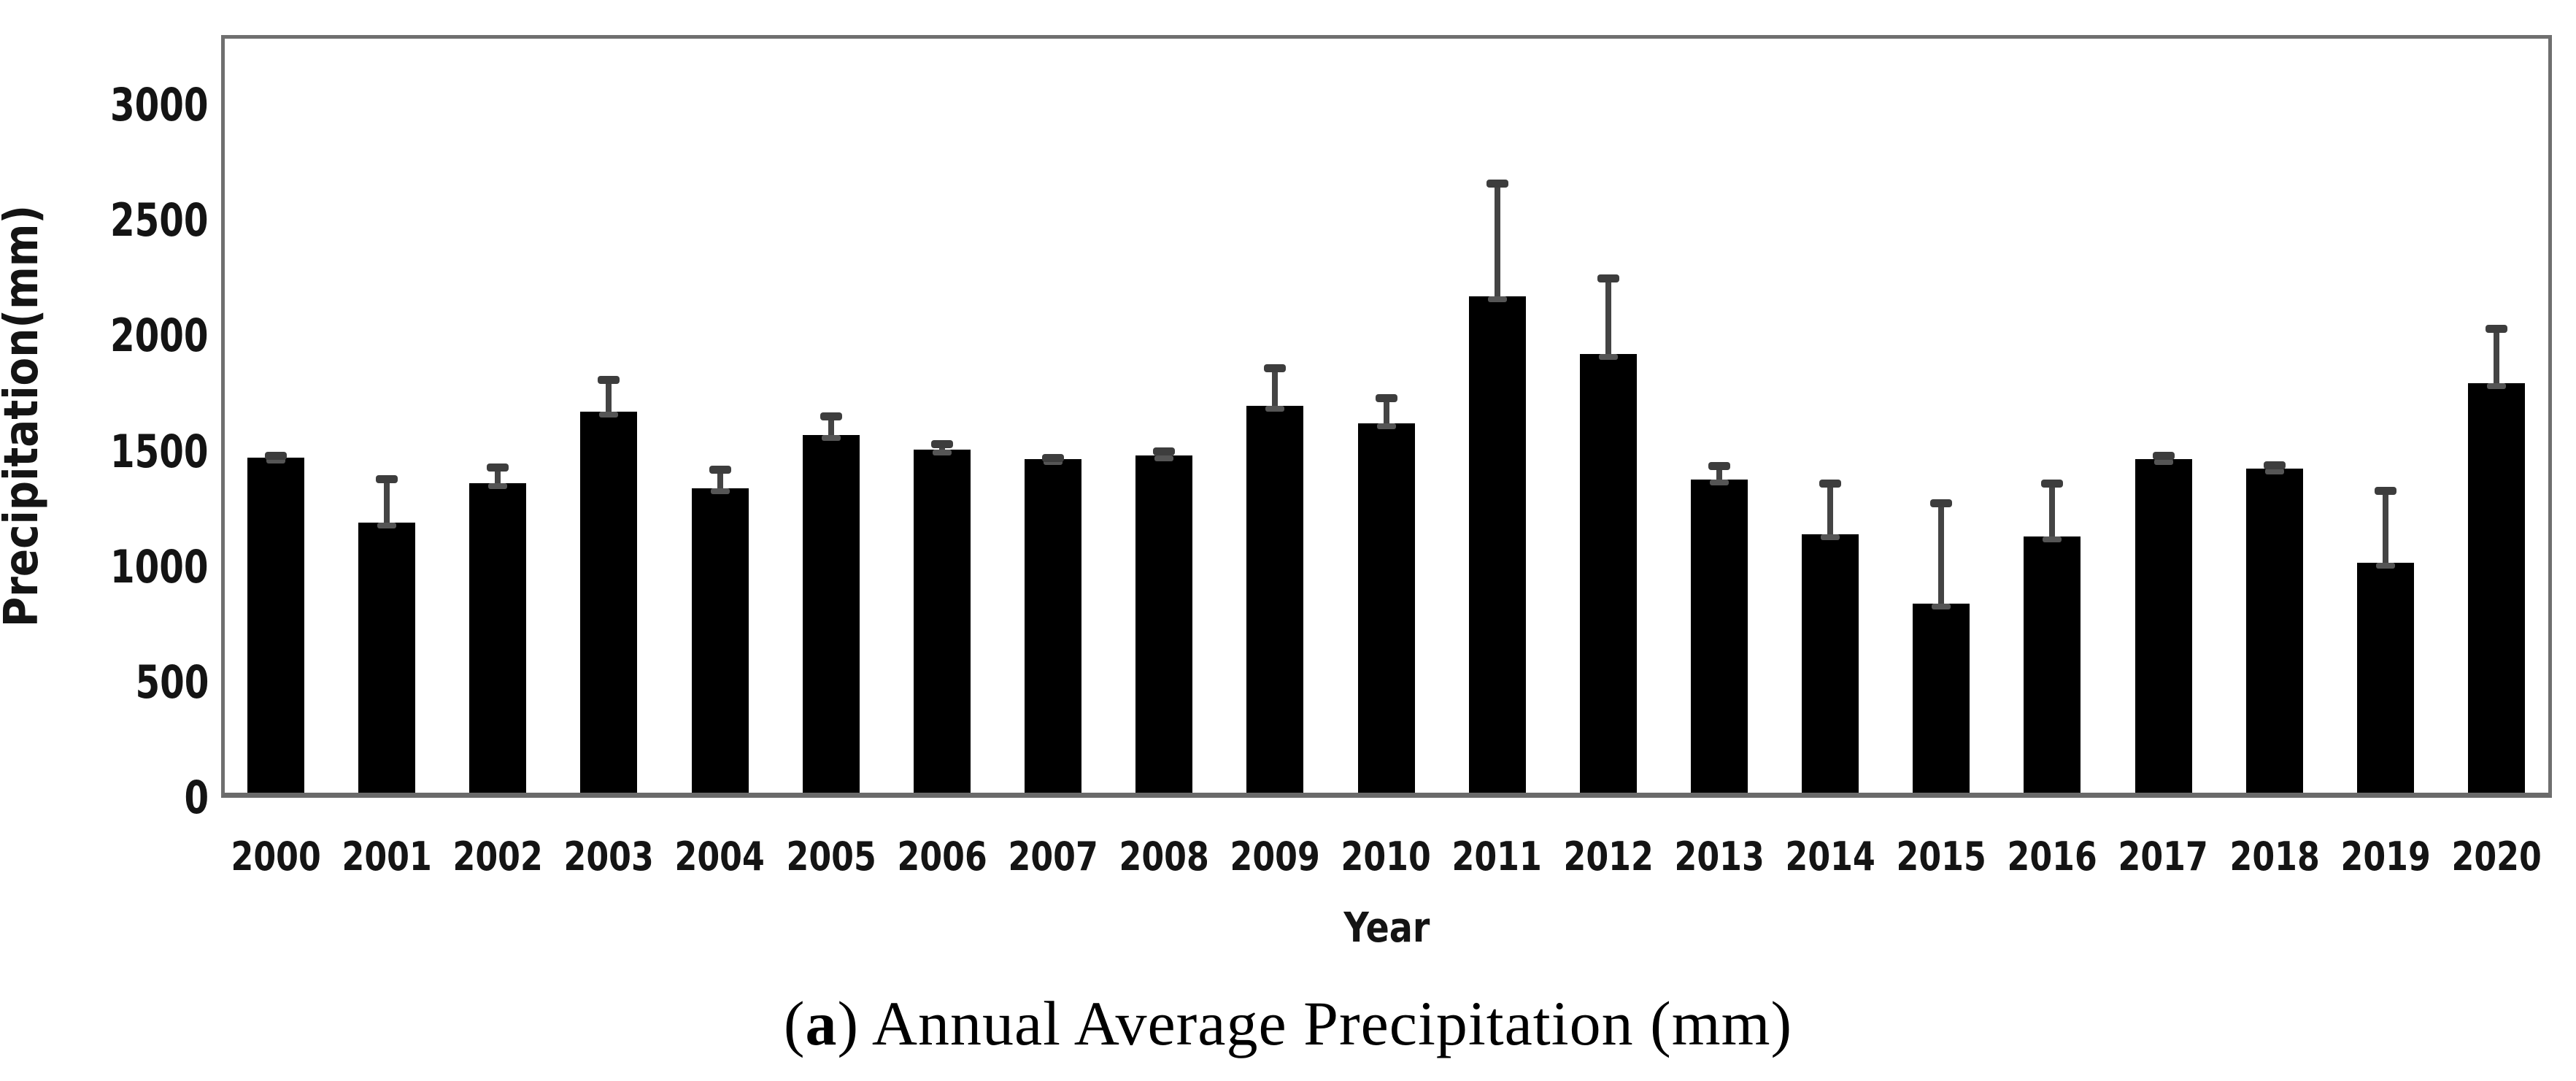 This screenshot has width=2576, height=1081. What do you see at coordinates (831, 857) in the screenshot?
I see `x-tick-2005: 2005` at bounding box center [831, 857].